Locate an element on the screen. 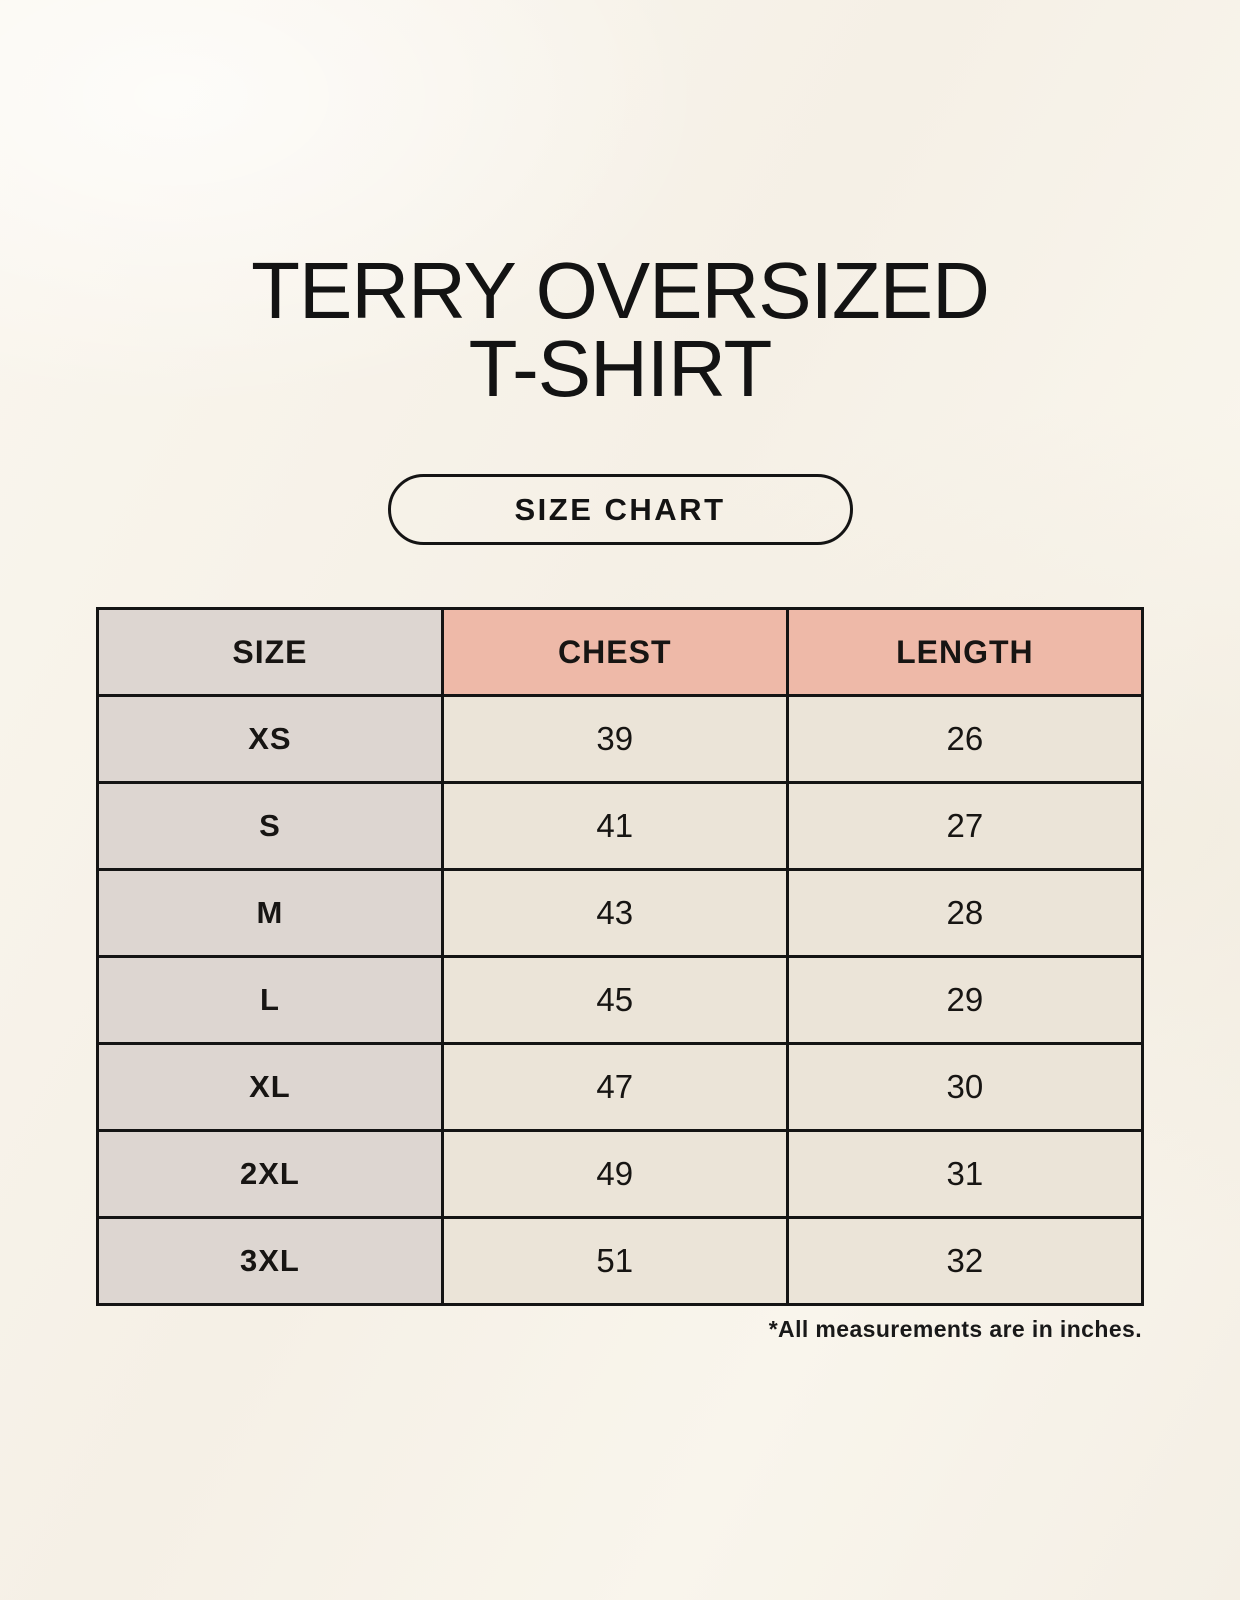  table-row: 3XL 51 32 is located at coordinates (620, 1261).